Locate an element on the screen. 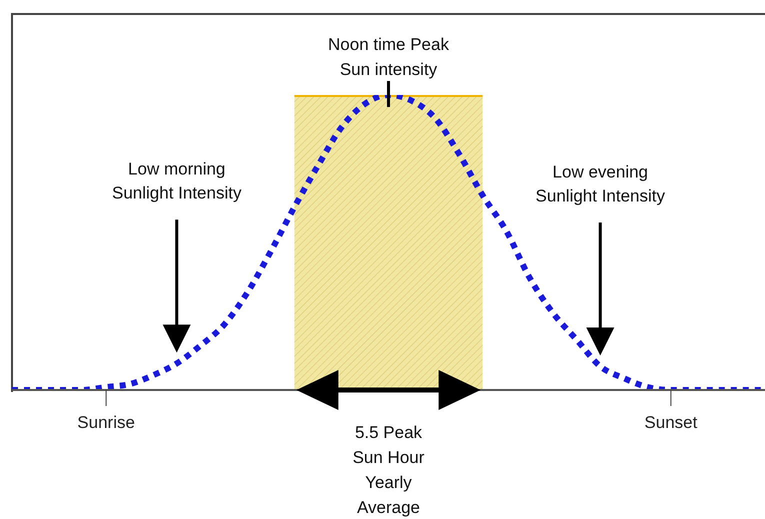  text: 5.5 Peak Sun Hour Yearly Average is located at coordinates (388, 470).